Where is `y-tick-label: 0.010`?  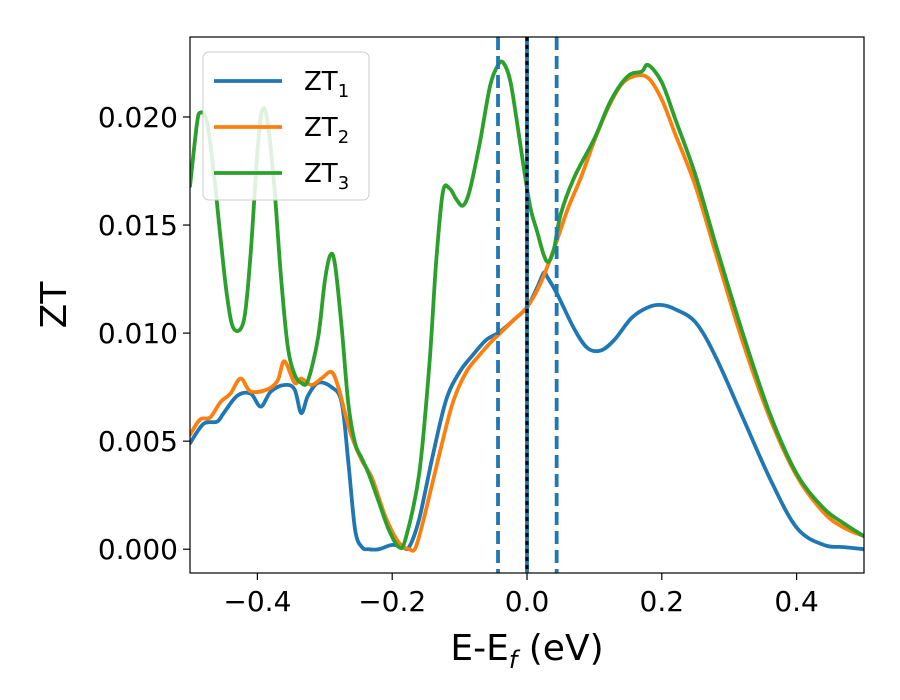 y-tick-label: 0.010 is located at coordinates (138, 333).